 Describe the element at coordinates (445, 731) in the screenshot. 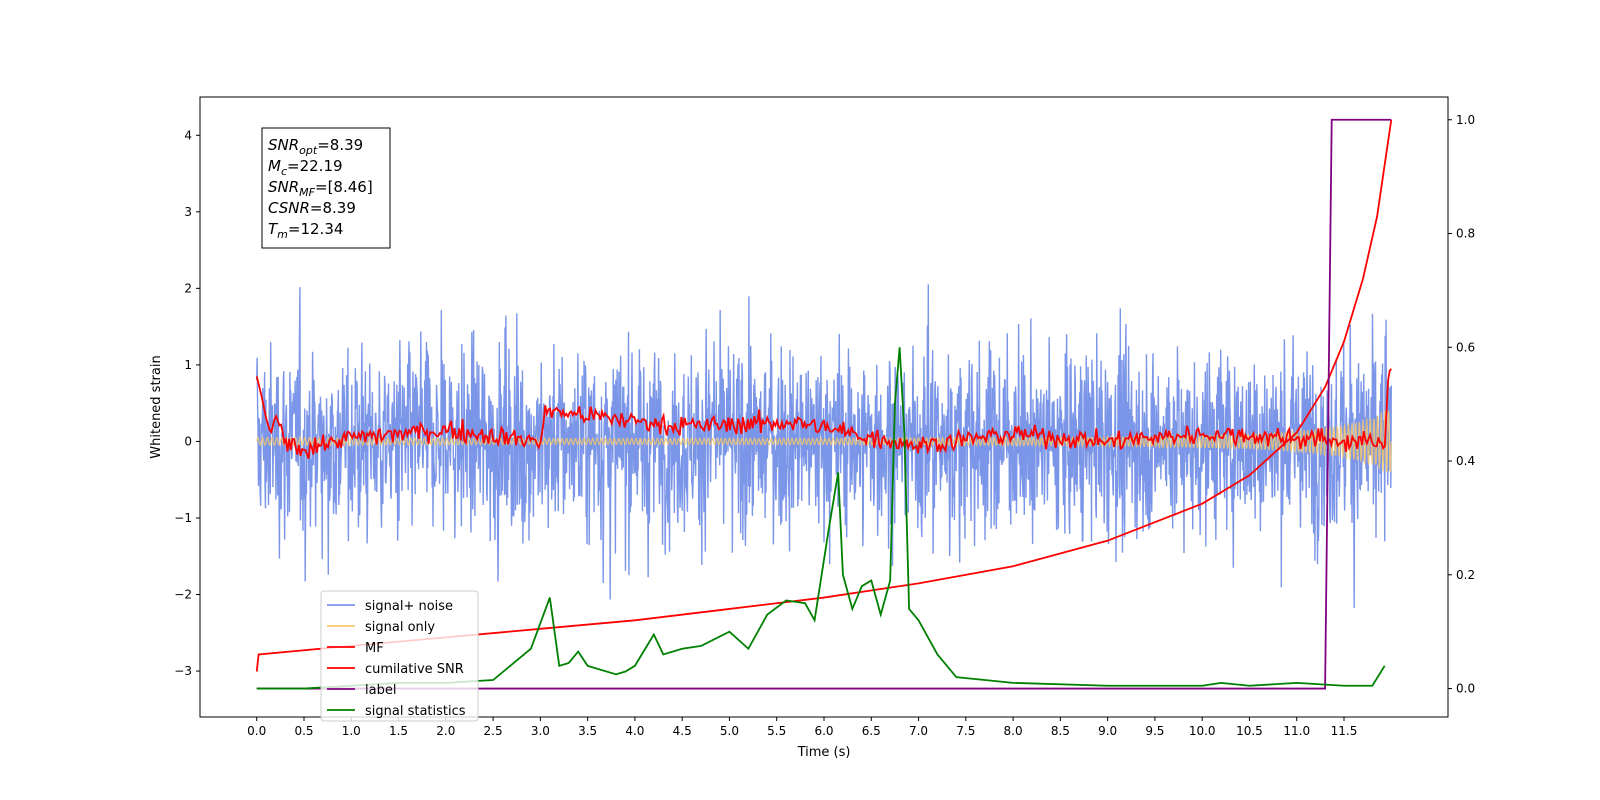

I see `x-tick-label: 2.0` at that location.